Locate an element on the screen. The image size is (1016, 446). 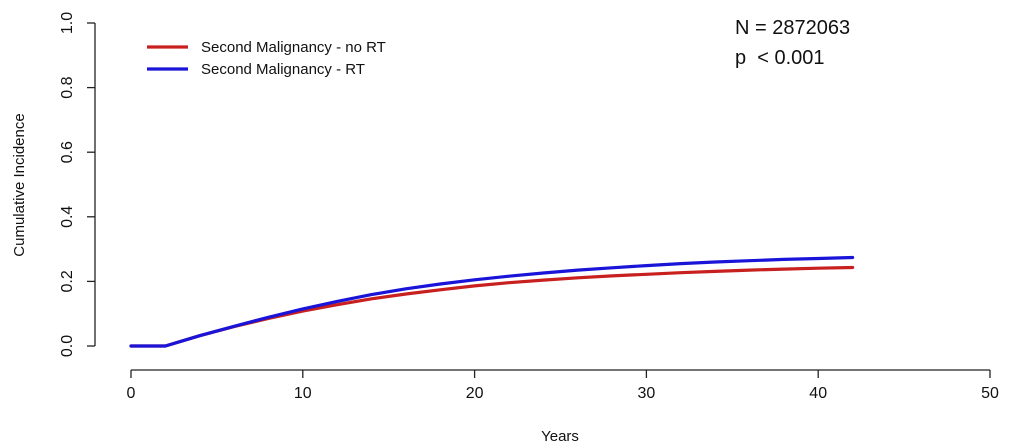
x-tick-label: 30 is located at coordinates (647, 393).